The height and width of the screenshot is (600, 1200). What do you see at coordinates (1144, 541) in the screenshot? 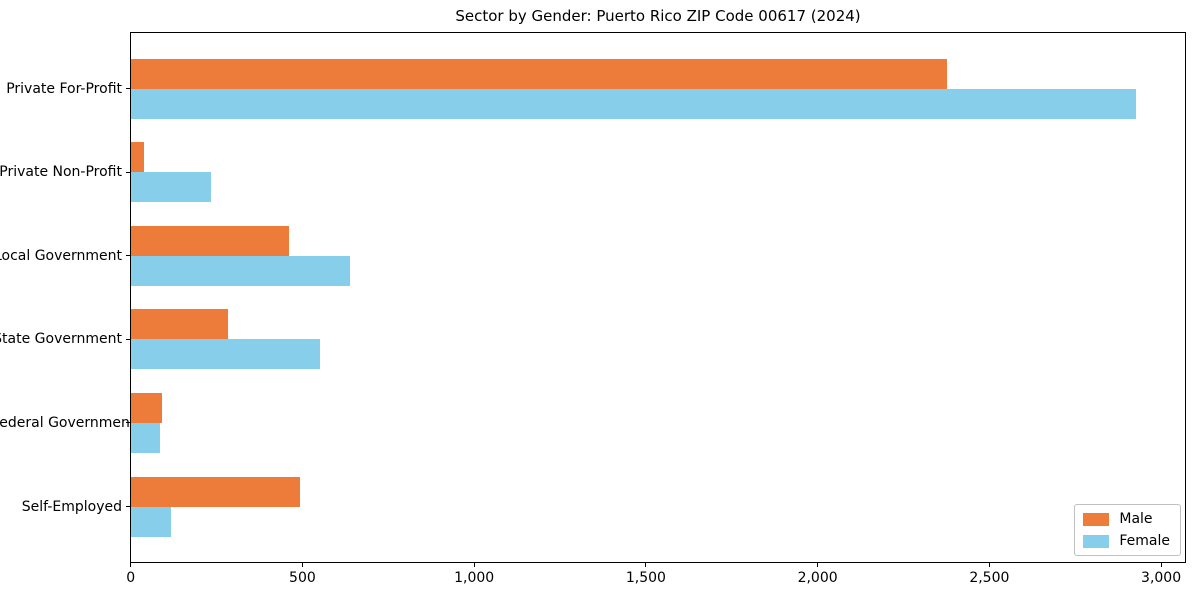
I see `legend-label-female: Female` at bounding box center [1144, 541].